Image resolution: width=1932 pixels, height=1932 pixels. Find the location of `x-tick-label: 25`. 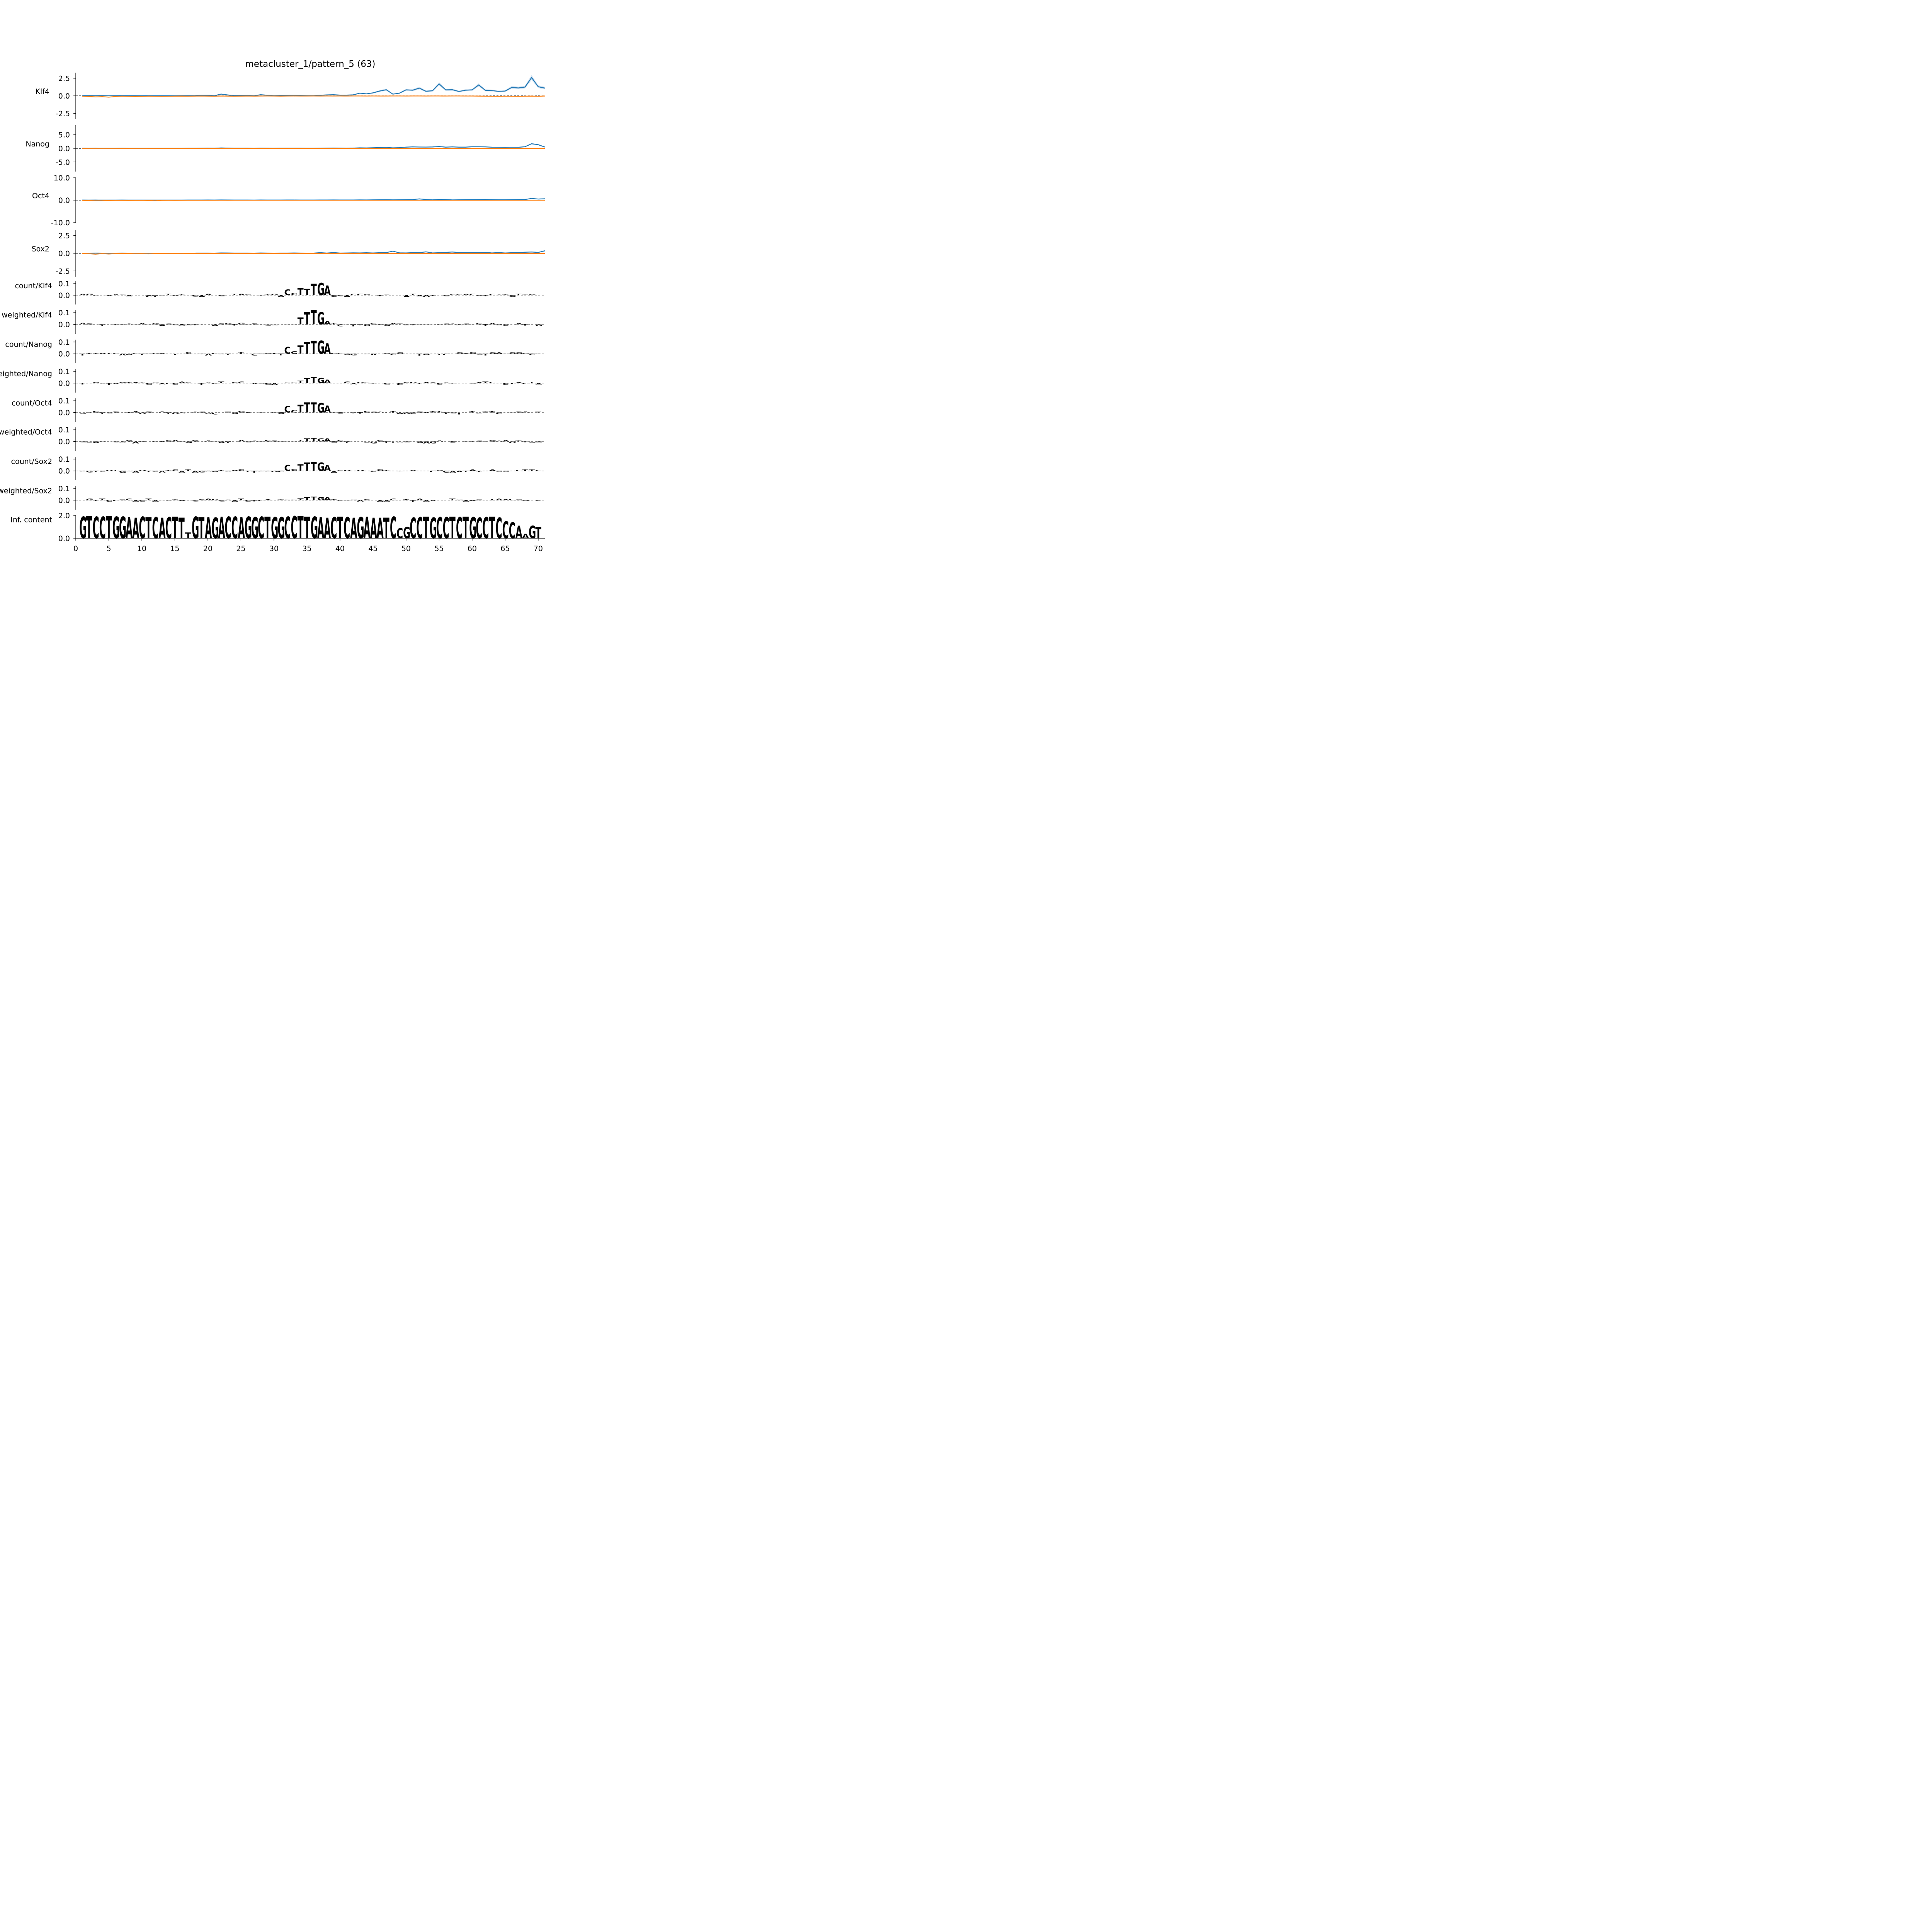

x-tick-label: 25 is located at coordinates (241, 549).